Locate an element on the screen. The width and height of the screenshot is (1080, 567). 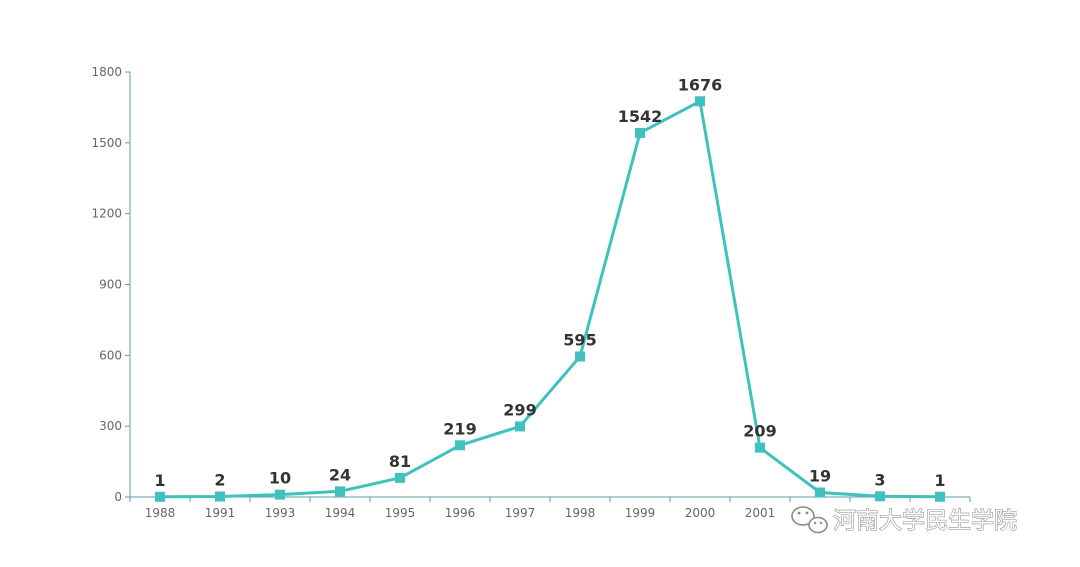
x-tick-label: 1996 is located at coordinates (460, 513).